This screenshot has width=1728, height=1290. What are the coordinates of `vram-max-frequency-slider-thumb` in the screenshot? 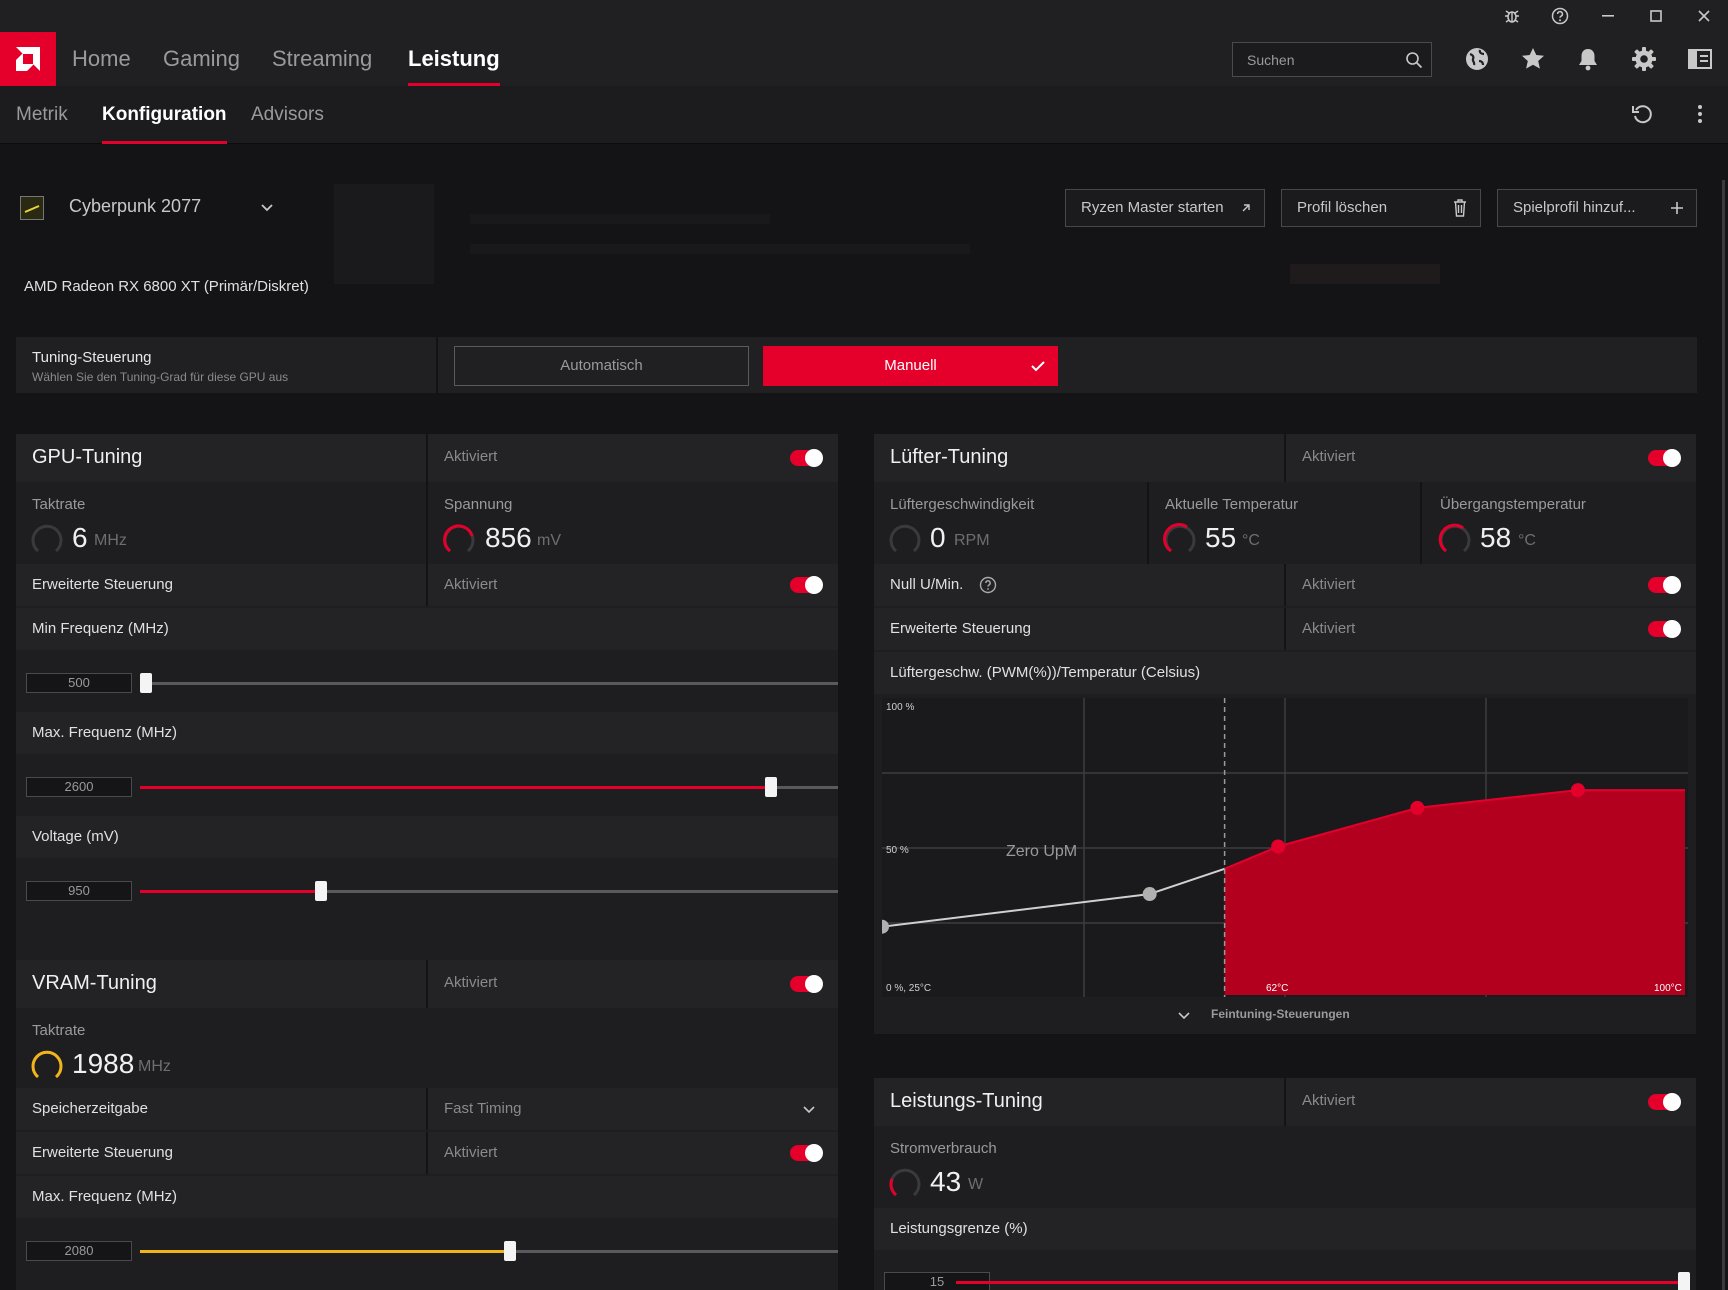 It's located at (510, 1251).